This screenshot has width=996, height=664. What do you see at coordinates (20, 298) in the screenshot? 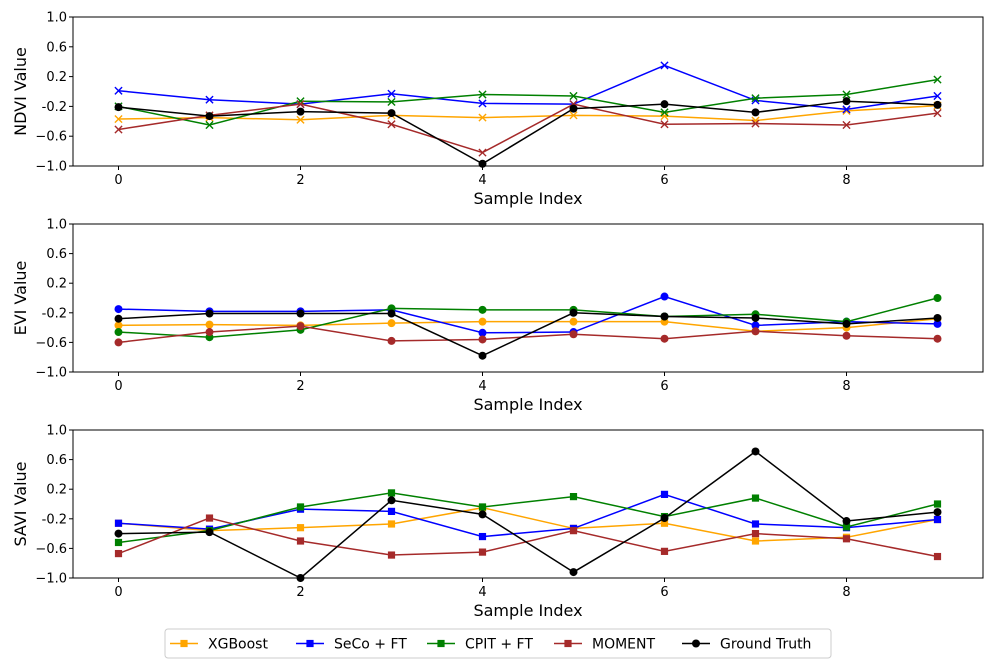
I see `evi-y-axis-label: EVI Value` at bounding box center [20, 298].